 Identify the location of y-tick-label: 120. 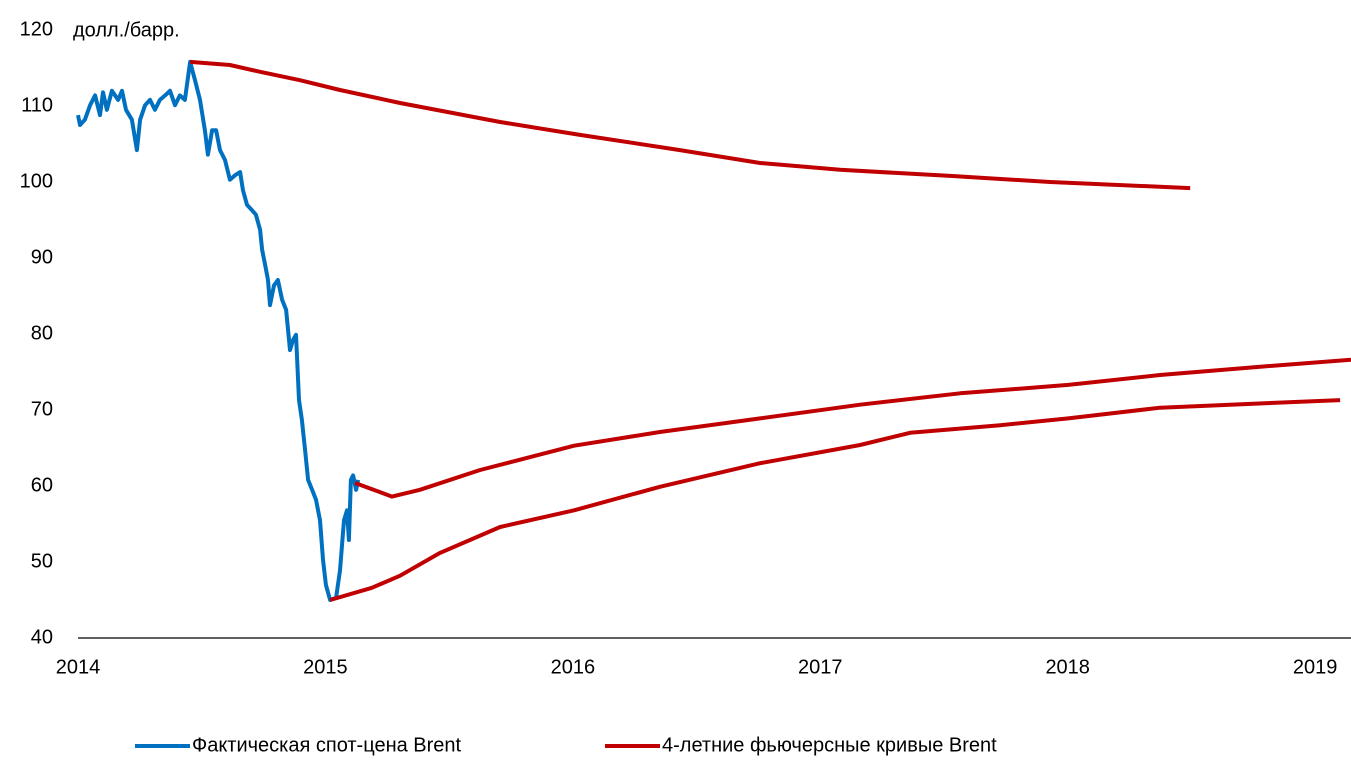
(36, 29).